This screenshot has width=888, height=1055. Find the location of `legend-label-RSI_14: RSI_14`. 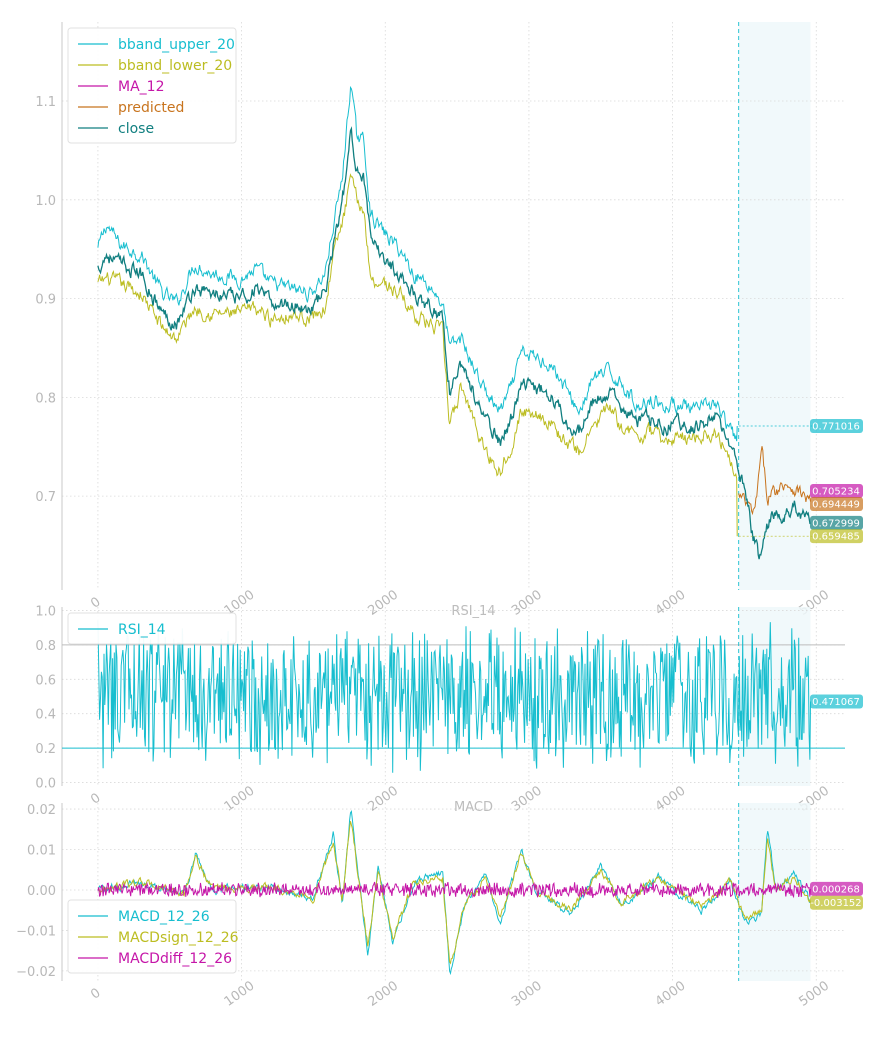

legend-label-RSI_14: RSI_14 is located at coordinates (142, 630).